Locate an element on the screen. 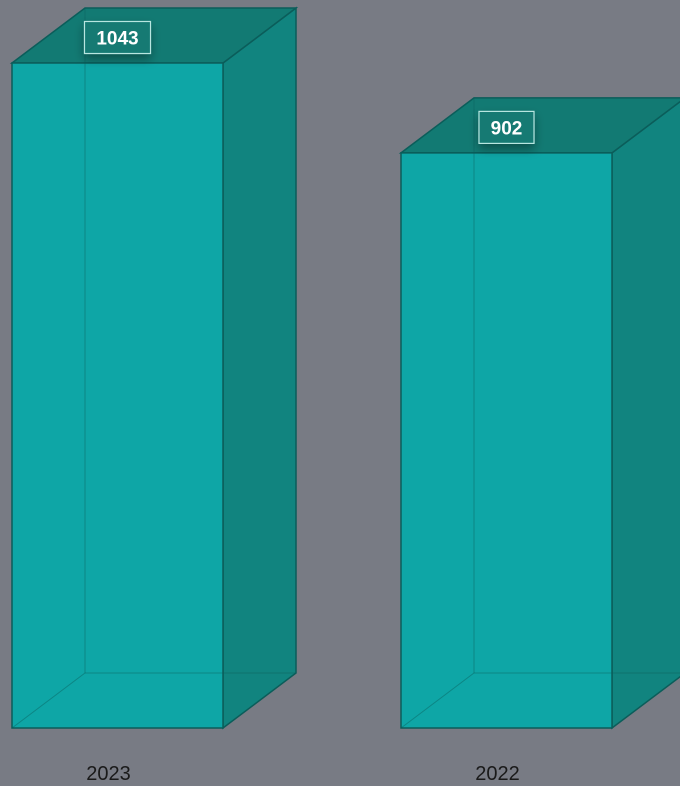 Image resolution: width=680 pixels, height=786 pixels. bar-value-label: 902 is located at coordinates (506, 127).